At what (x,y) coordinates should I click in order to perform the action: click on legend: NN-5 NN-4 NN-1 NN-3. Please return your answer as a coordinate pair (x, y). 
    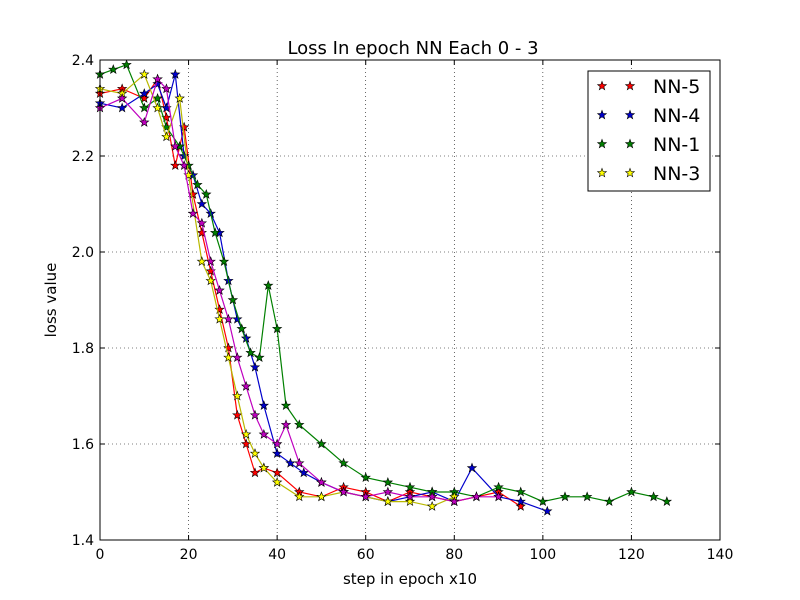
    Looking at the image, I should click on (649, 131).